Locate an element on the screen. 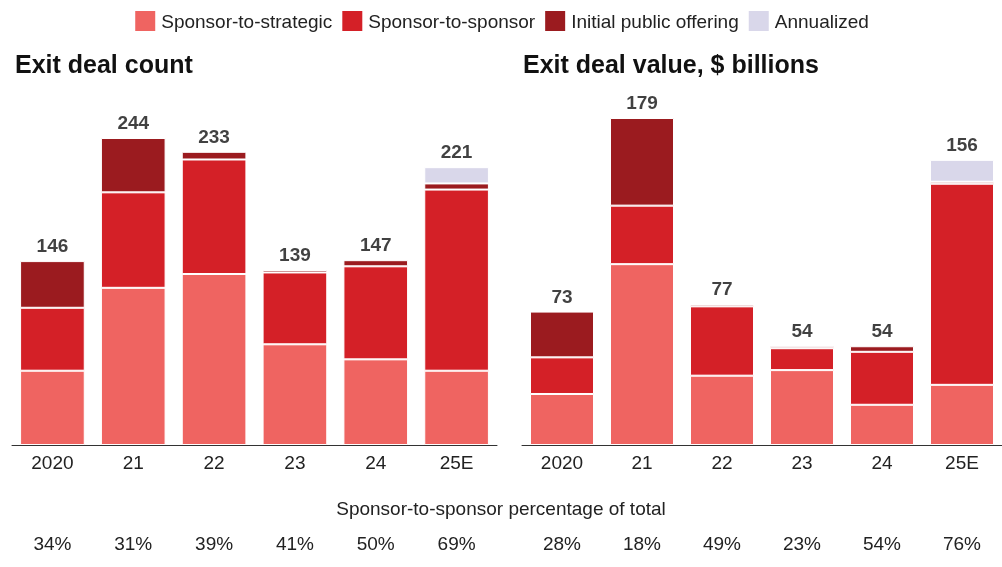  legend-label: Sponsor-to-strategic is located at coordinates (247, 21).